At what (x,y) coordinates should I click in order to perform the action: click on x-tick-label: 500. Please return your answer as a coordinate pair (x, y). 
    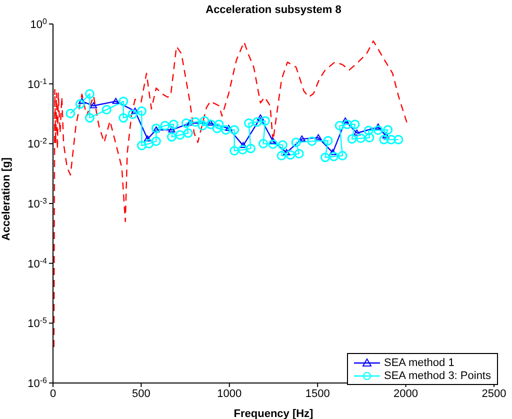
    Looking at the image, I should click on (141, 394).